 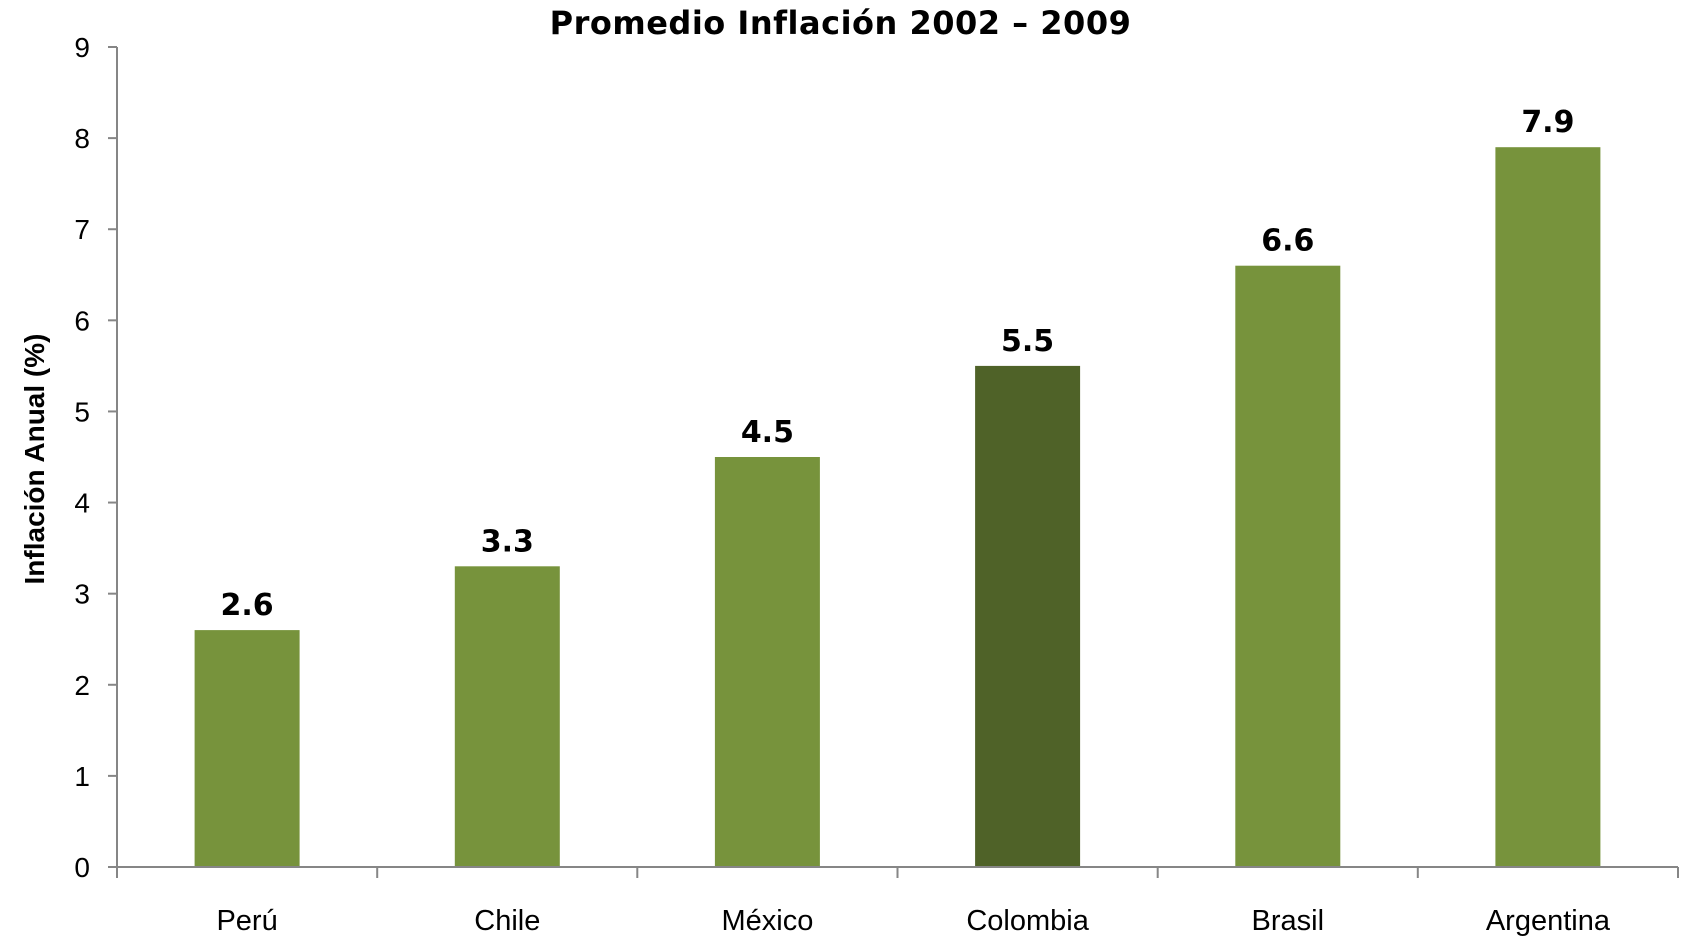 I want to click on data-label-colombia: 5.5, so click(x=1027, y=341).